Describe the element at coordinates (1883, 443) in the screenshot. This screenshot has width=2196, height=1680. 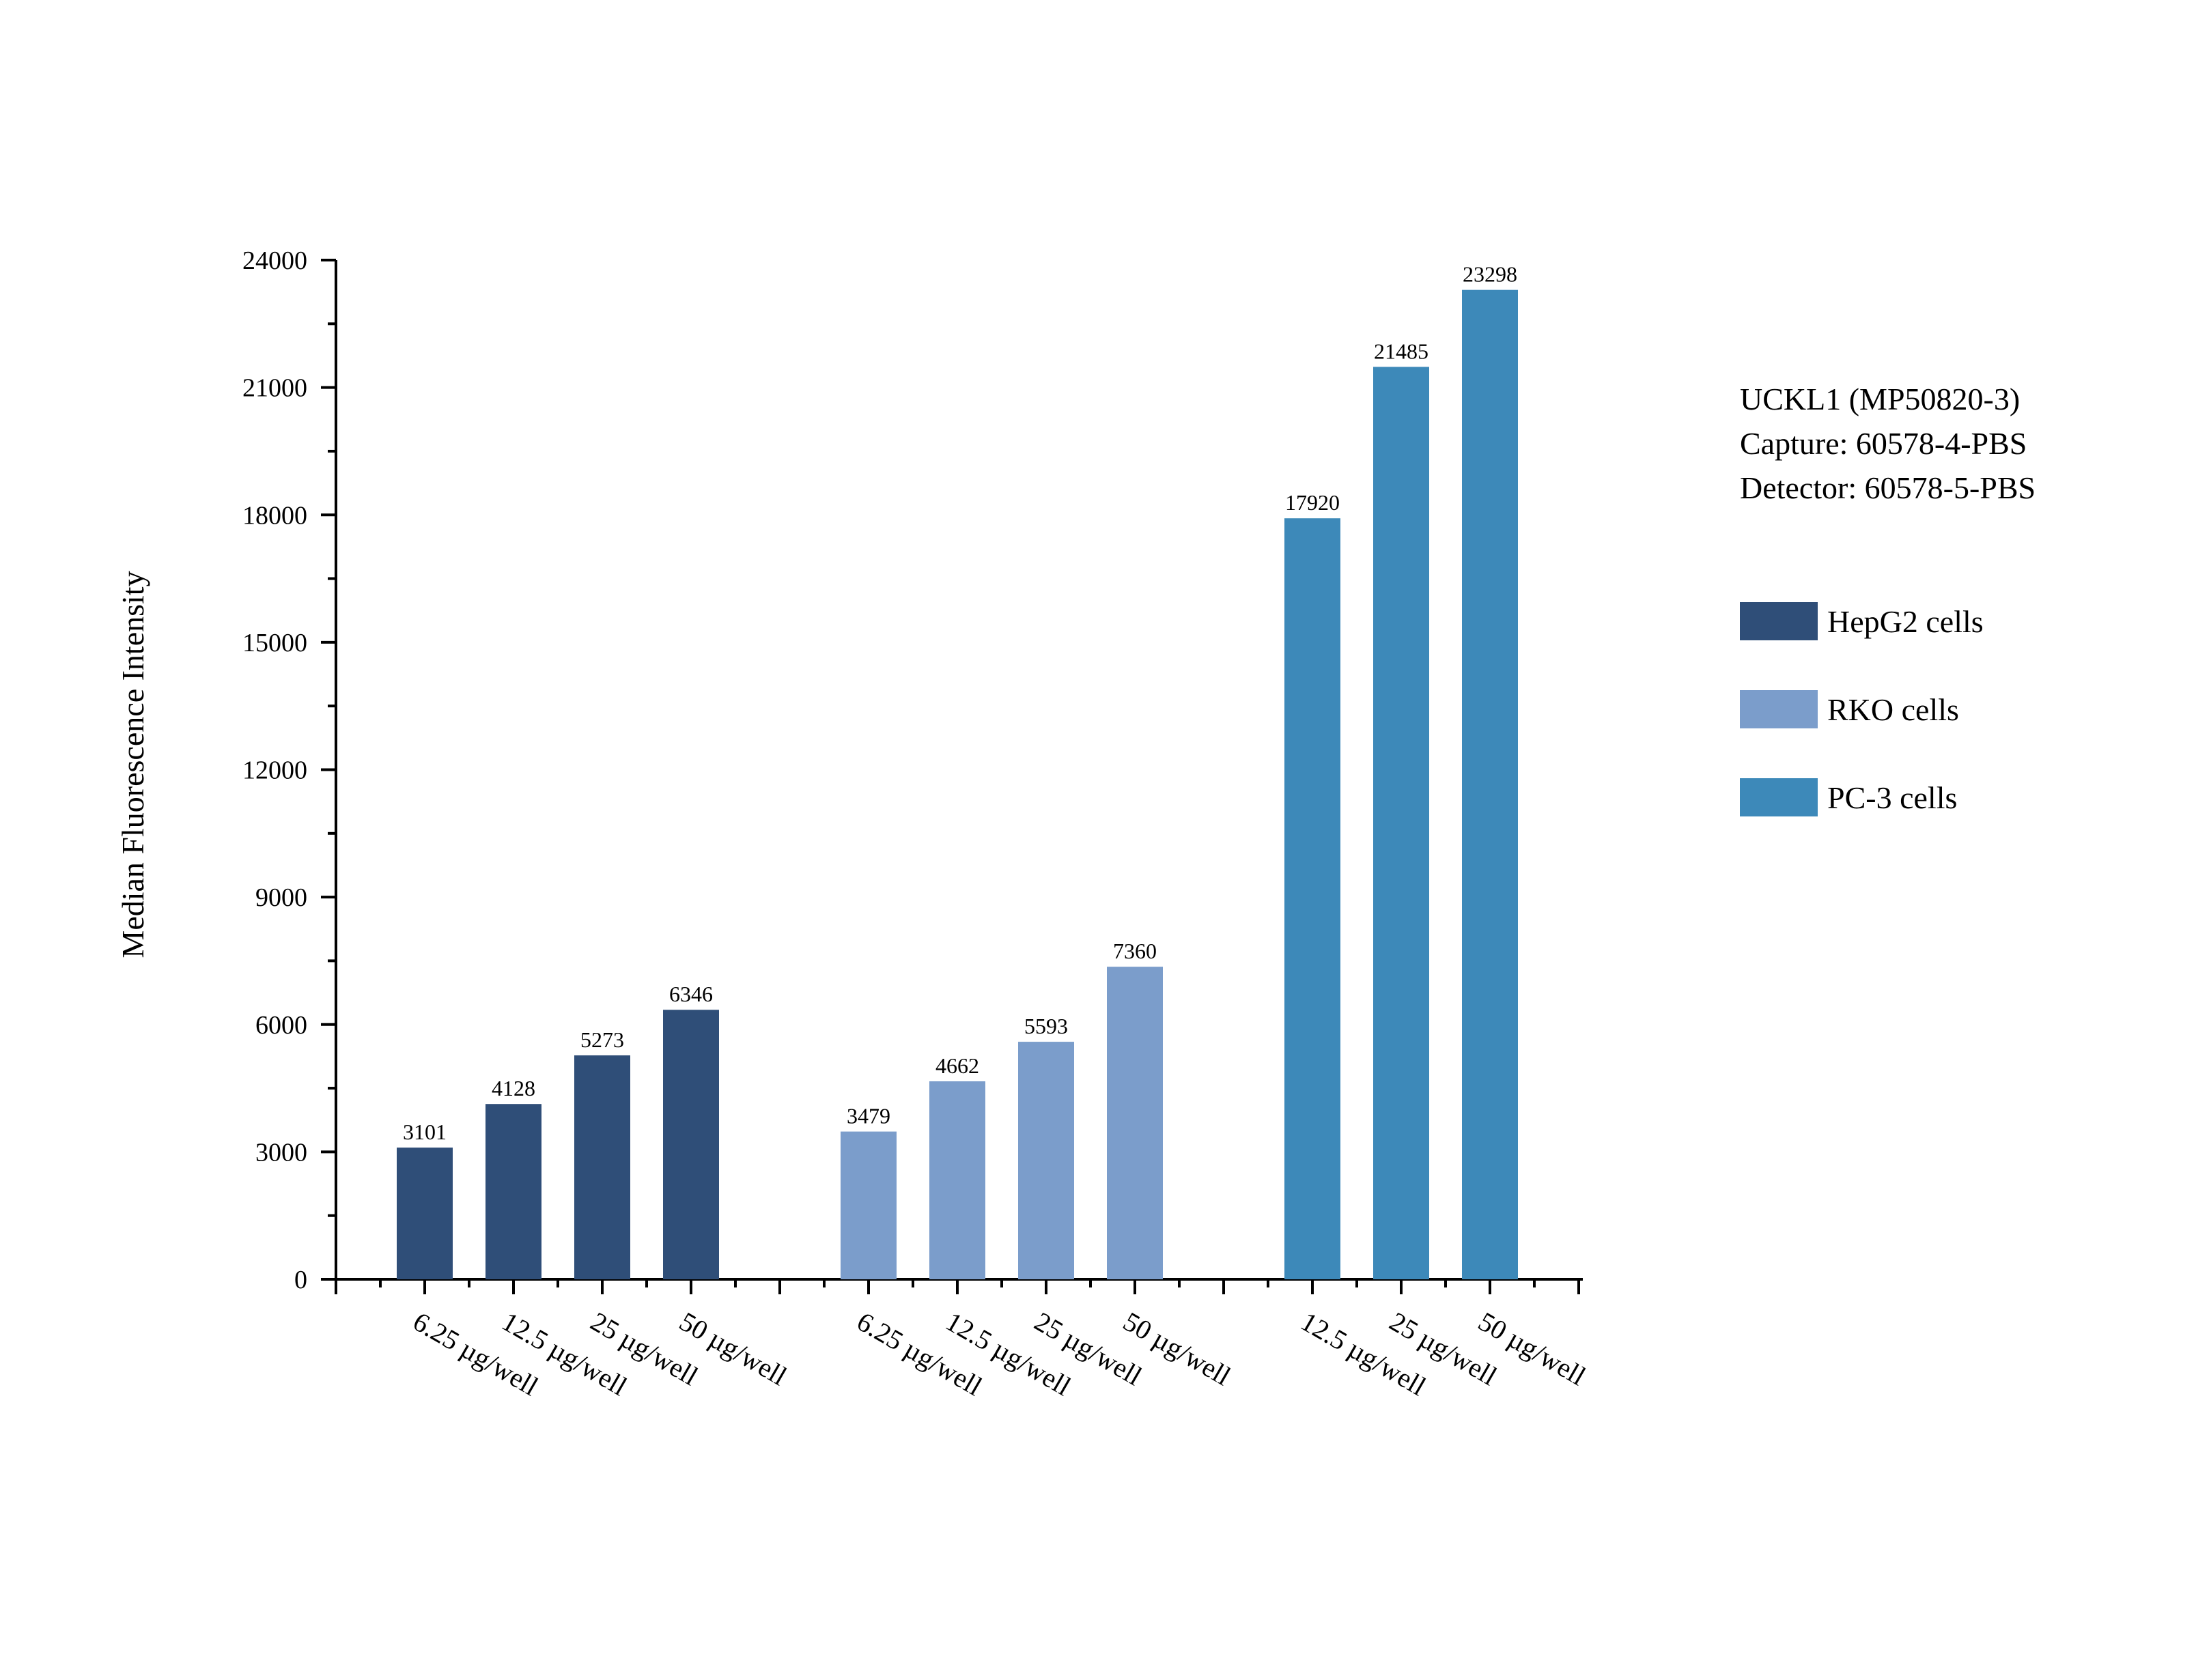
I see `annotation-line: Capture: 60578-4-PBS` at that location.